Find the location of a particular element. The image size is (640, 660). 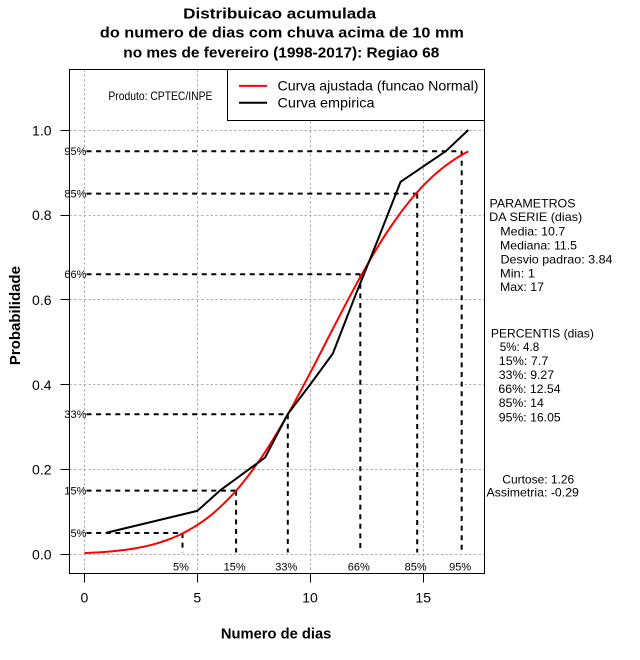

svg-text: PERCENTIS (dias) is located at coordinates (542, 333).